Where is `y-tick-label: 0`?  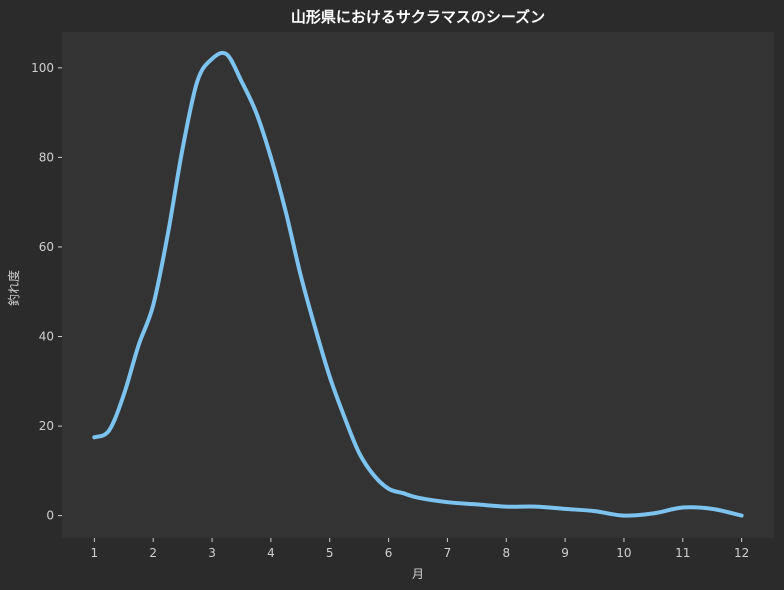
y-tick-label: 0 is located at coordinates (50, 516).